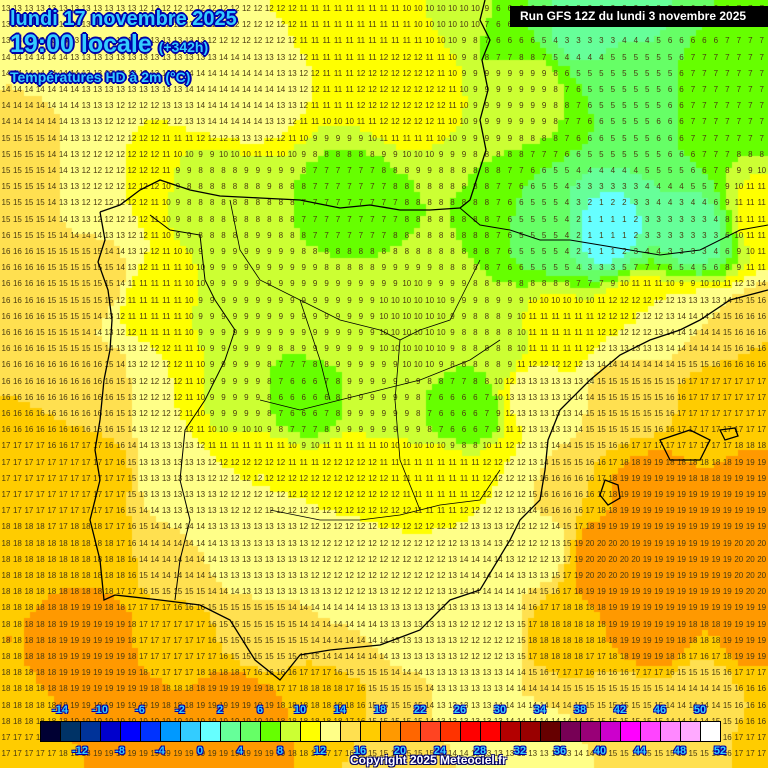  I want to click on grid-value: 3, so click(613, 268).